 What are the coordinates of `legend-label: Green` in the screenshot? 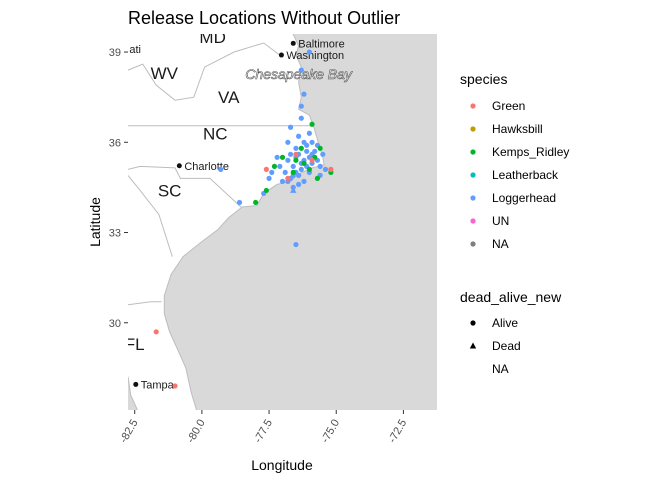 It's located at (508, 106).